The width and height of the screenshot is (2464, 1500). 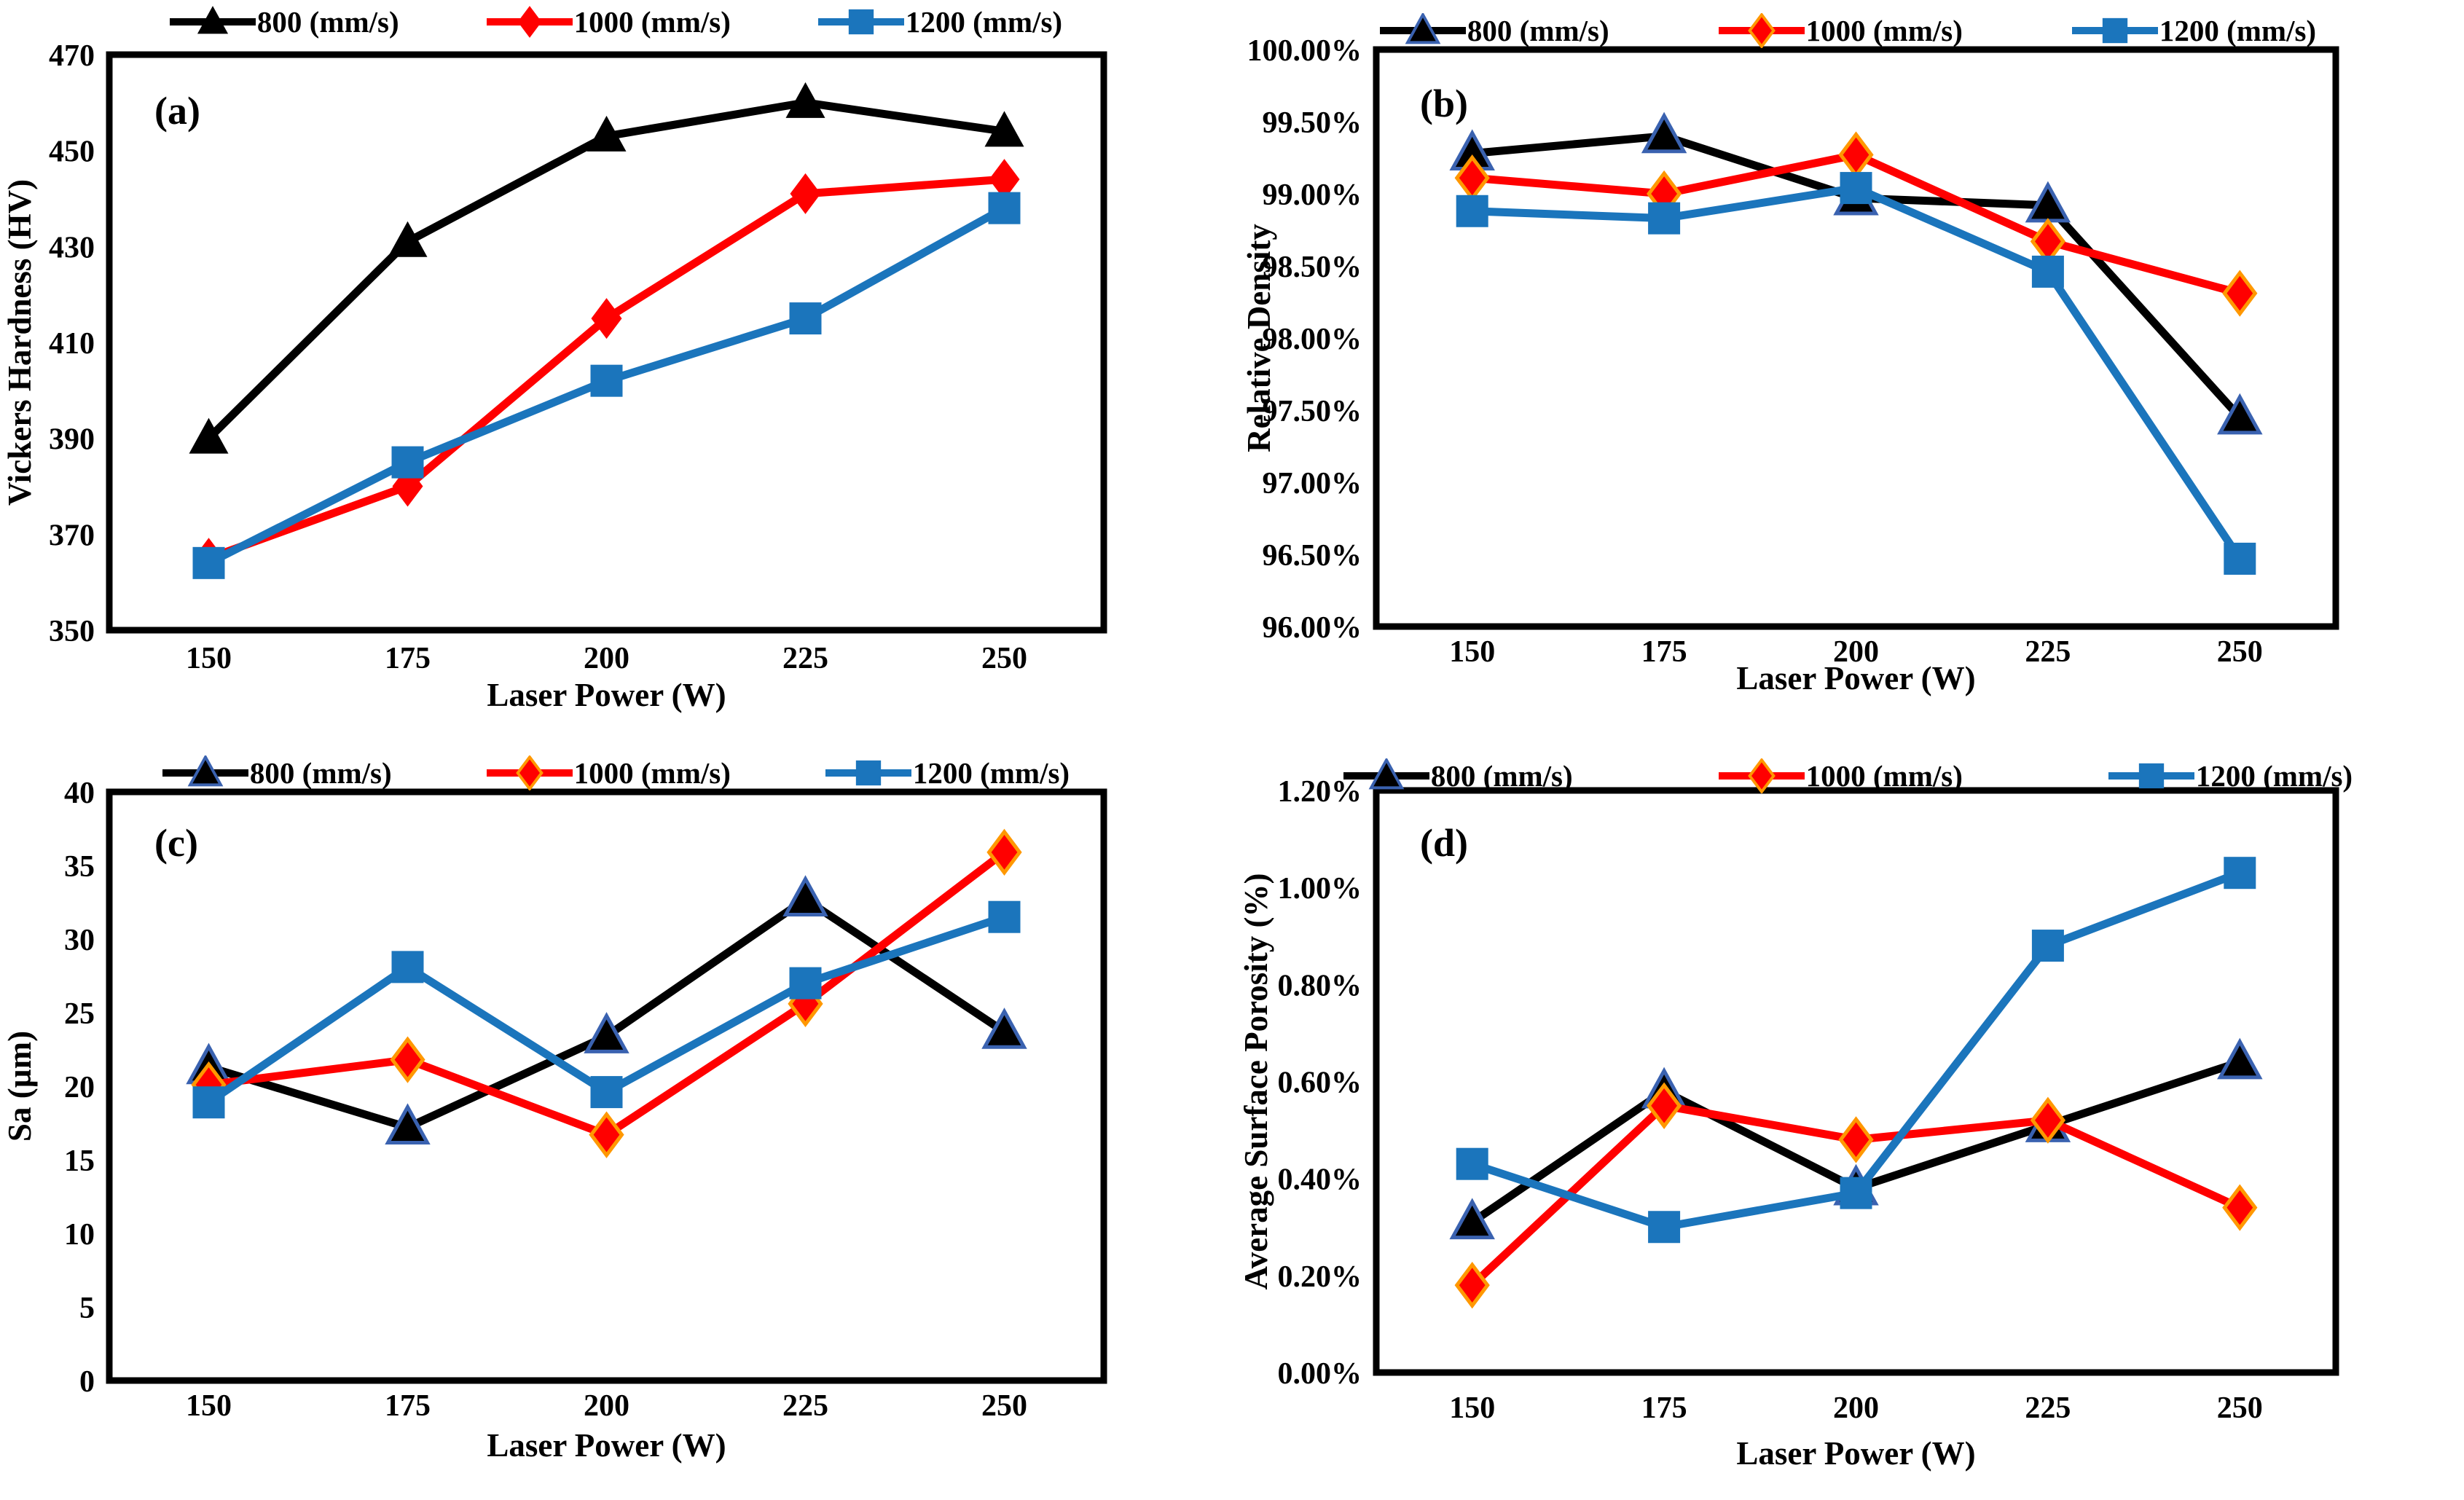 What do you see at coordinates (1320, 889) in the screenshot?
I see `svg-text: 1.00%` at bounding box center [1320, 889].